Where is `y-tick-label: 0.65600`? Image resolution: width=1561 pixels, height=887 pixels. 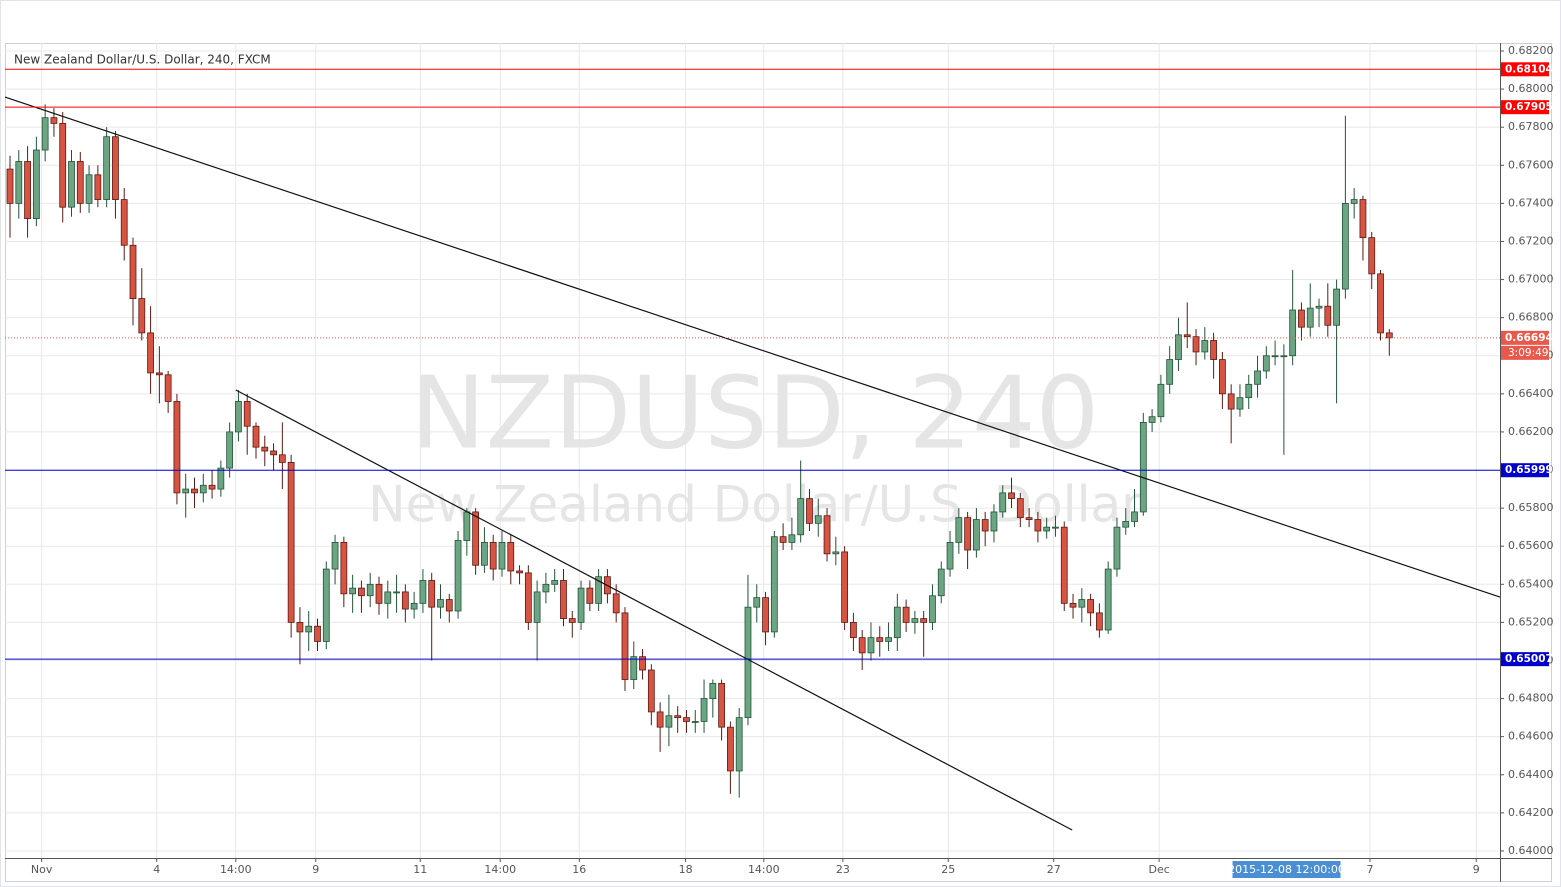
y-tick-label: 0.65600 is located at coordinates (1531, 545).